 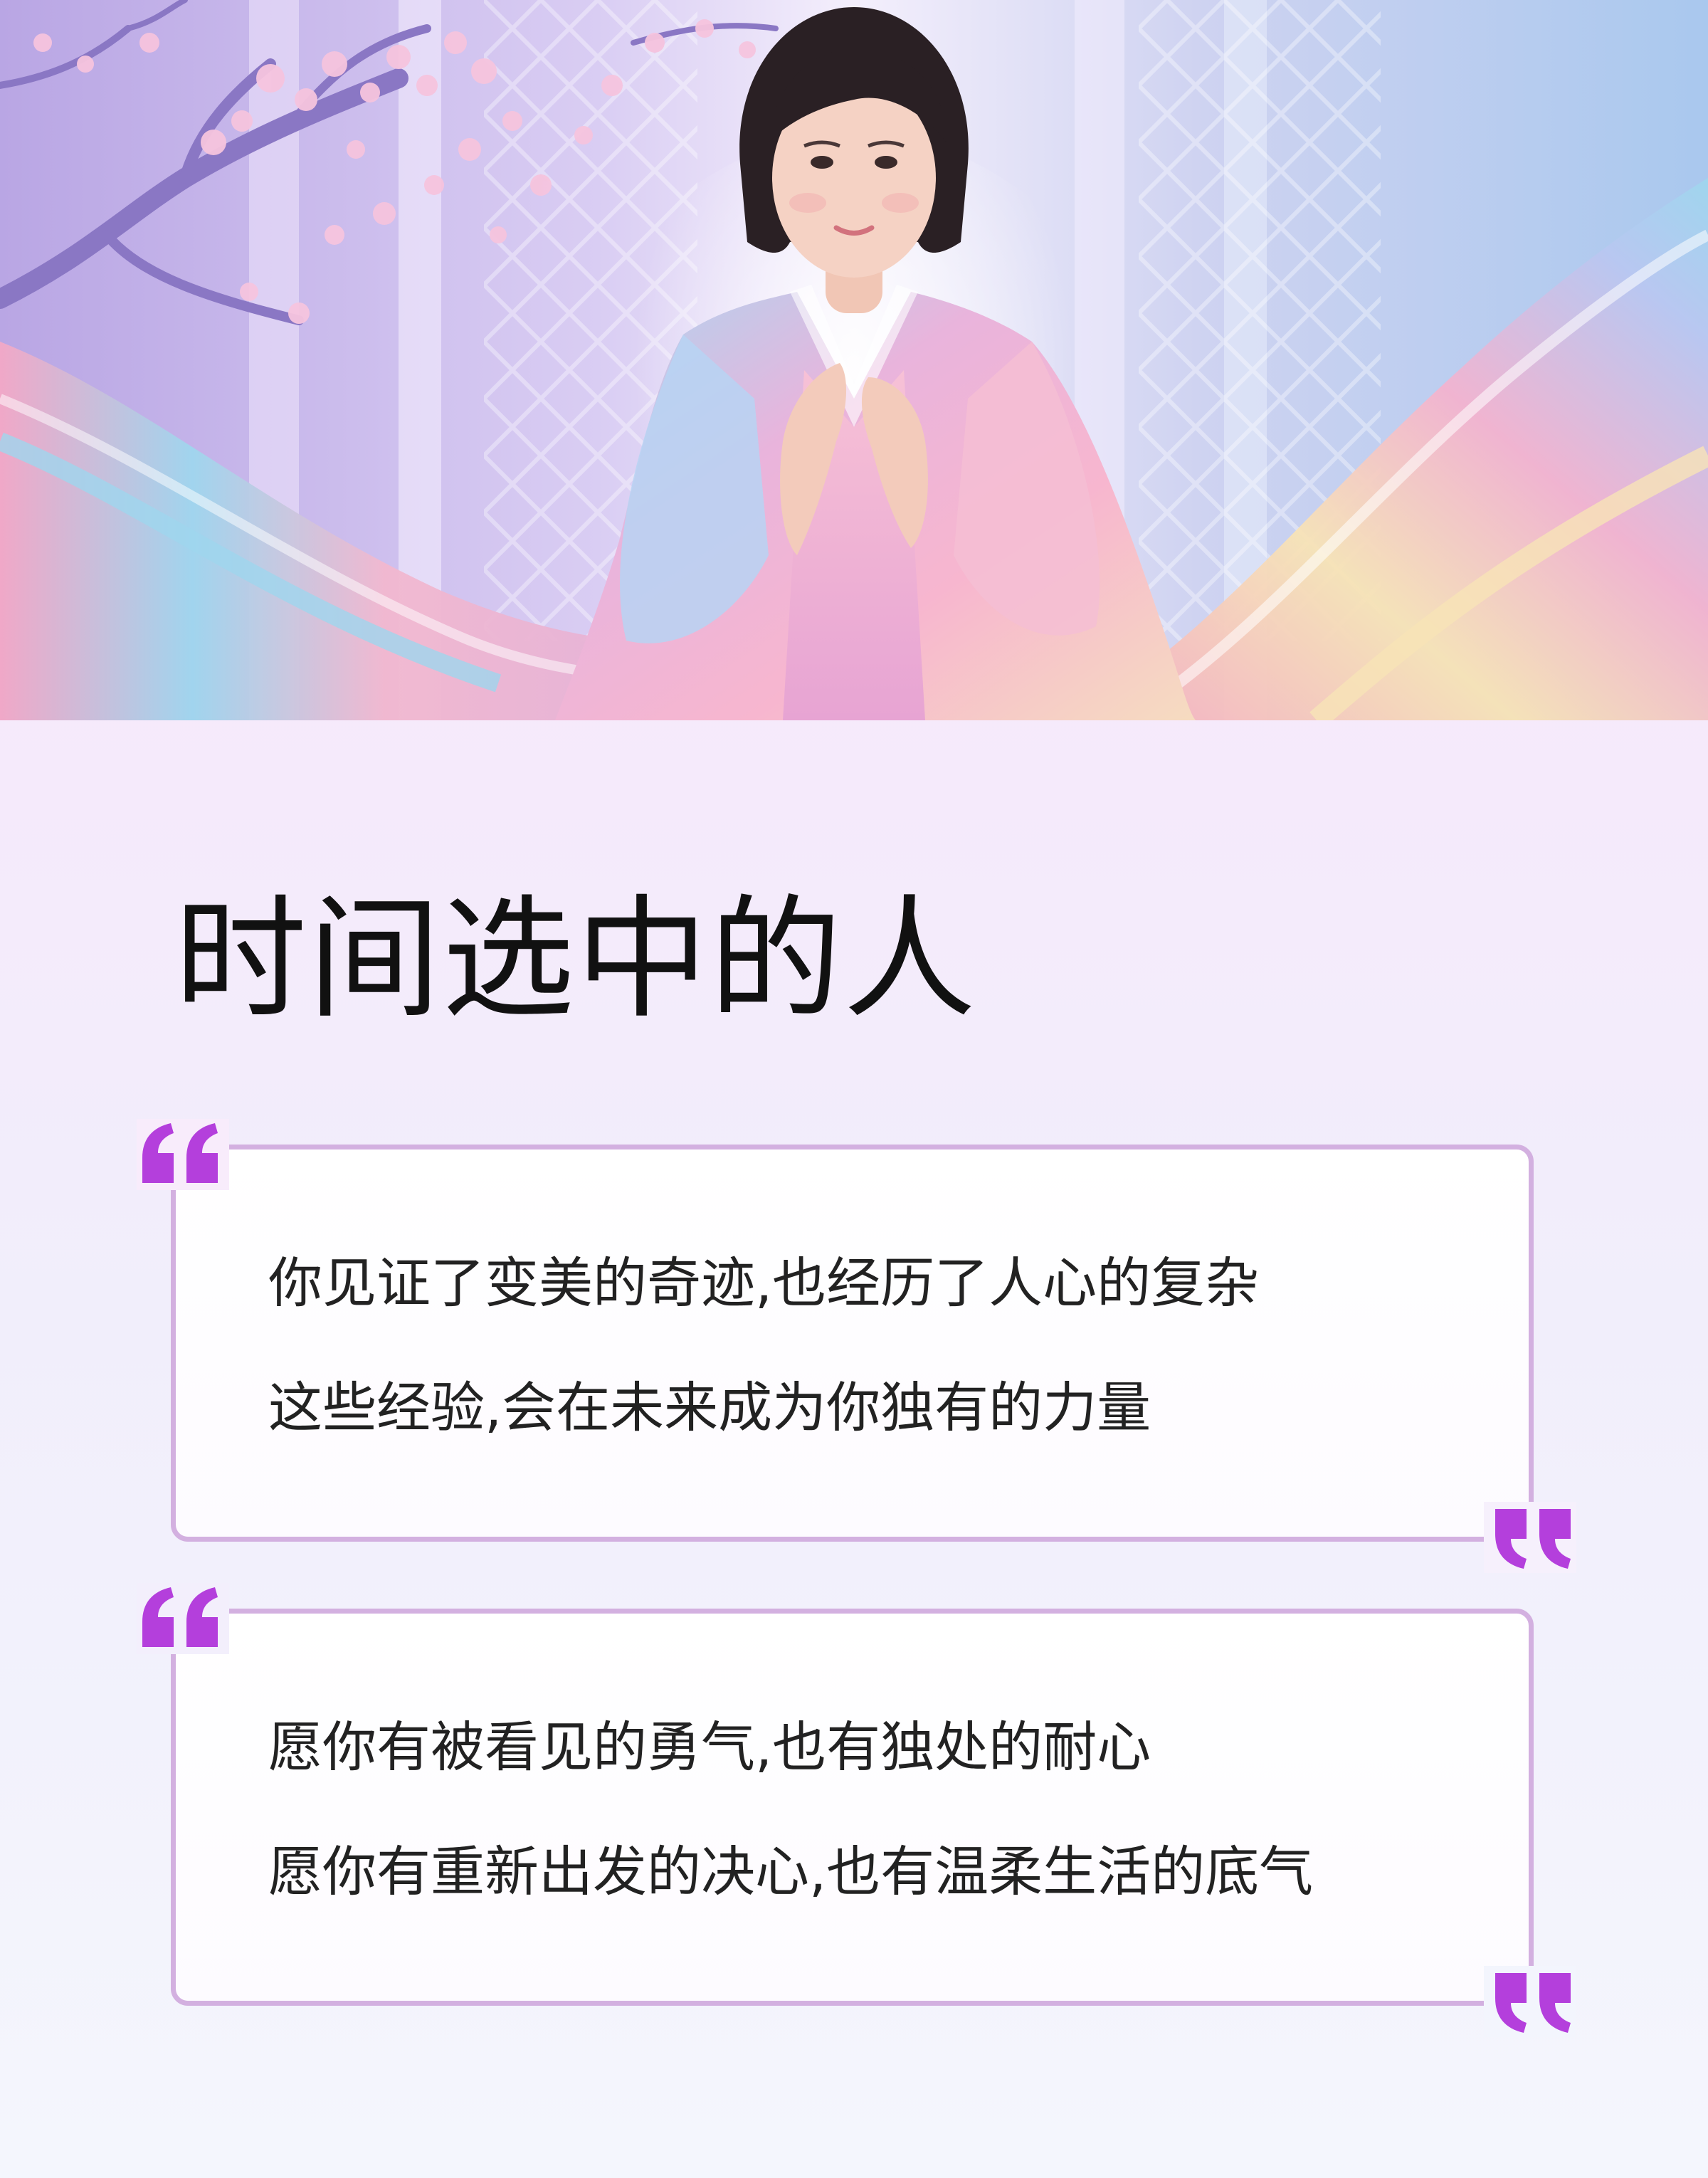 What do you see at coordinates (852, 1343) in the screenshot?
I see `quote-card: 你见证了变美的奇迹,也经历了人心的复杂 这些经验,会在未来成为你独有的力量` at bounding box center [852, 1343].